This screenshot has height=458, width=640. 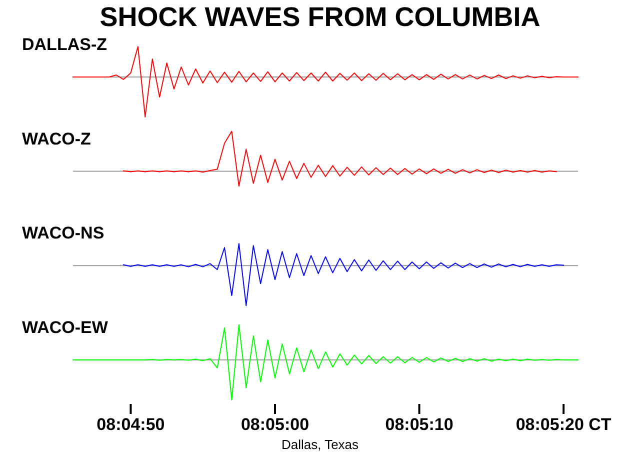 What do you see at coordinates (275, 424) in the screenshot?
I see `x-tick-label: 08:05:00` at bounding box center [275, 424].